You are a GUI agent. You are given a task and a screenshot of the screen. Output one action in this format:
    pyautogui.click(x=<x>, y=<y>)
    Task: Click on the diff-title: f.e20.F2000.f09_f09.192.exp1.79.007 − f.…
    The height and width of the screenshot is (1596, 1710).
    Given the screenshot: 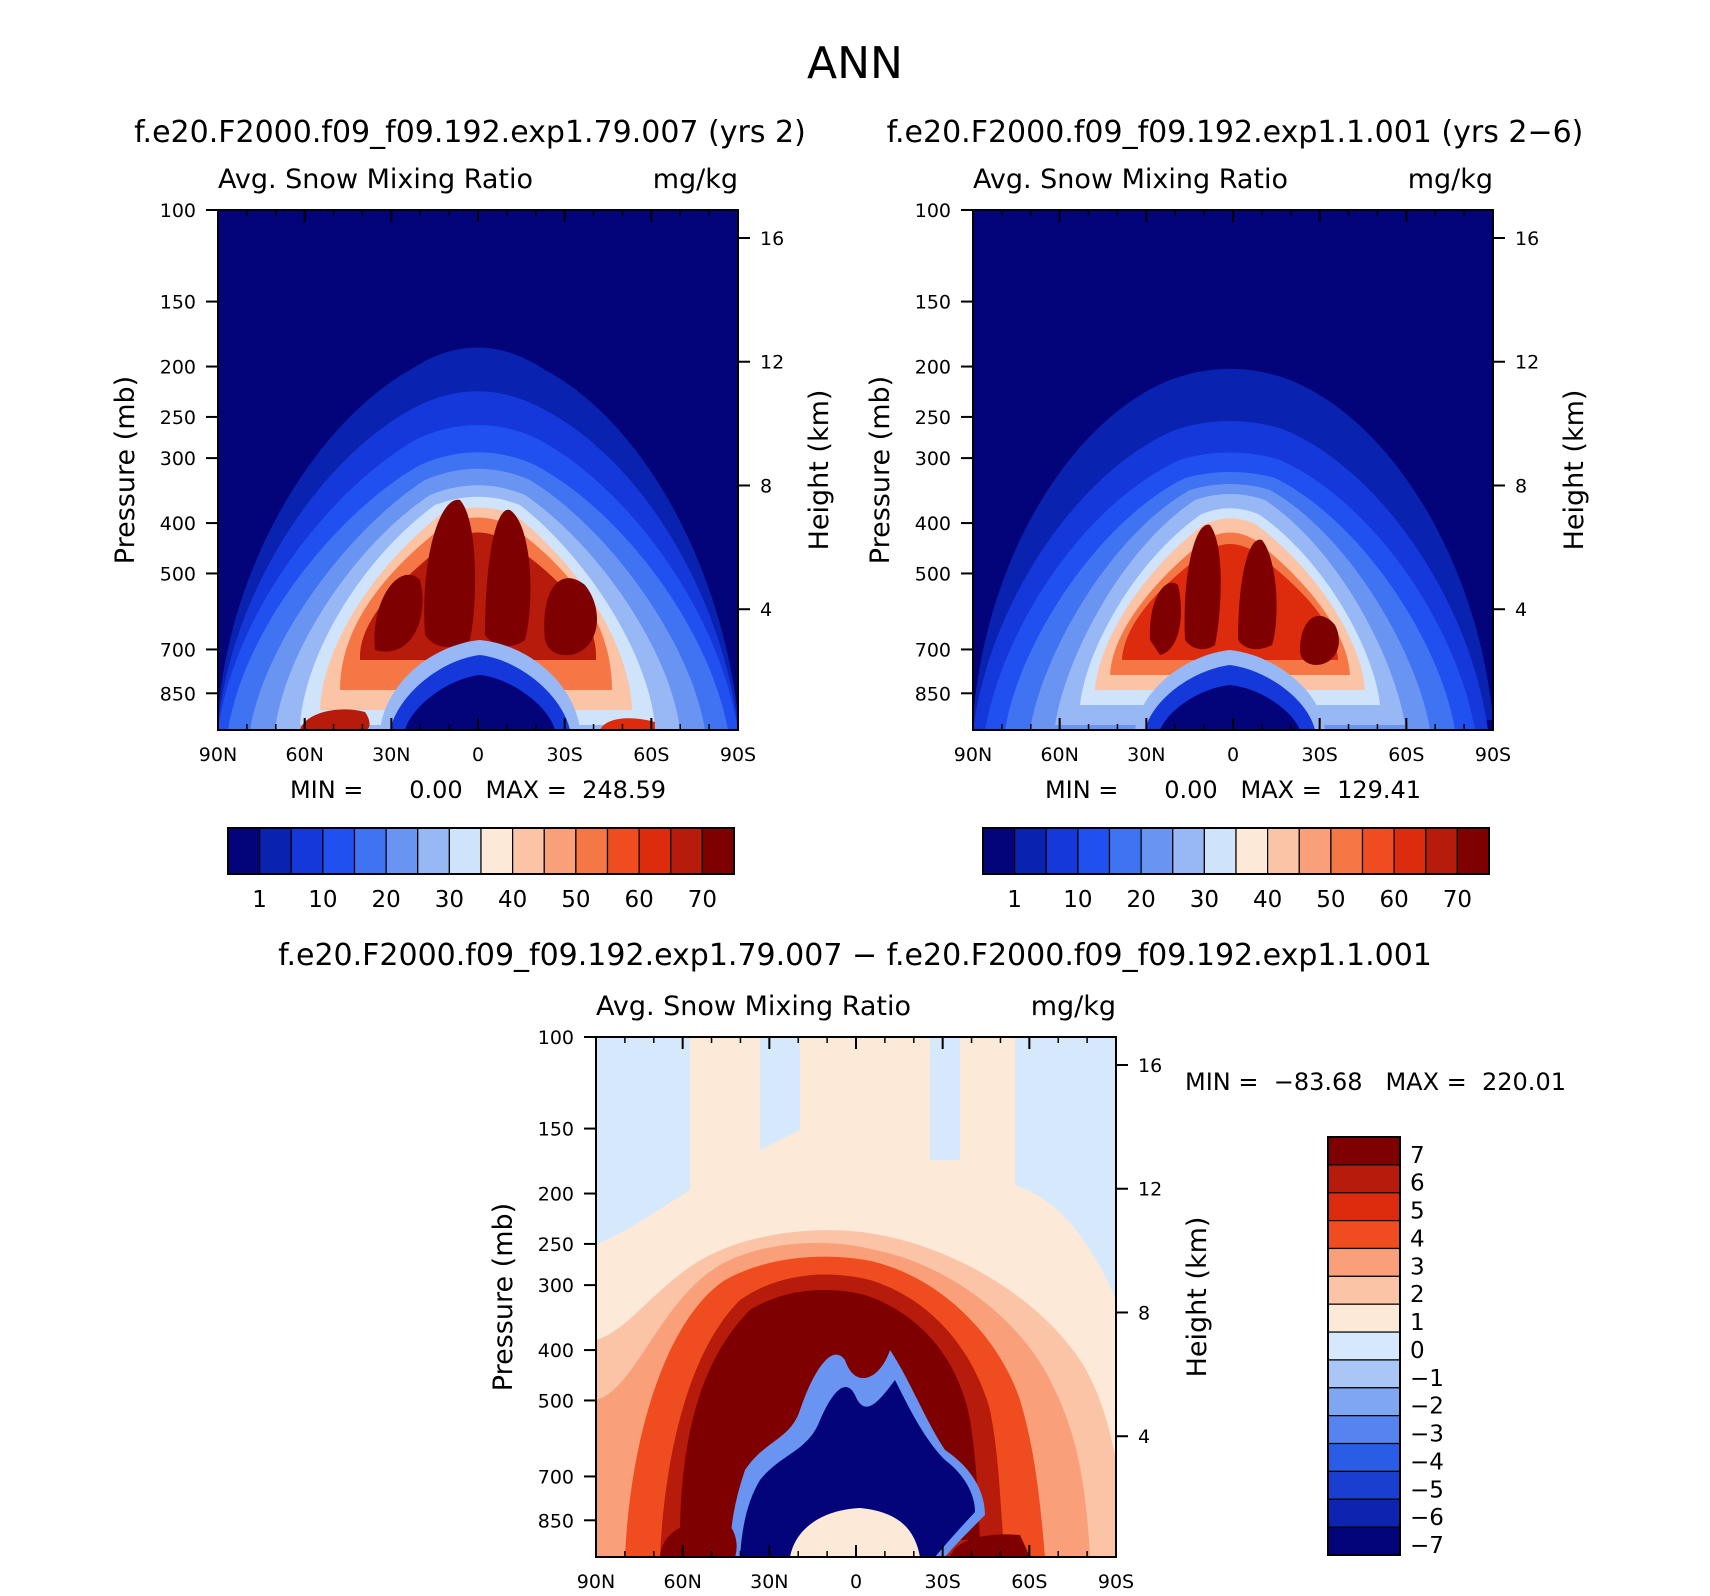 What is the action you would take?
    pyautogui.click(x=855, y=955)
    